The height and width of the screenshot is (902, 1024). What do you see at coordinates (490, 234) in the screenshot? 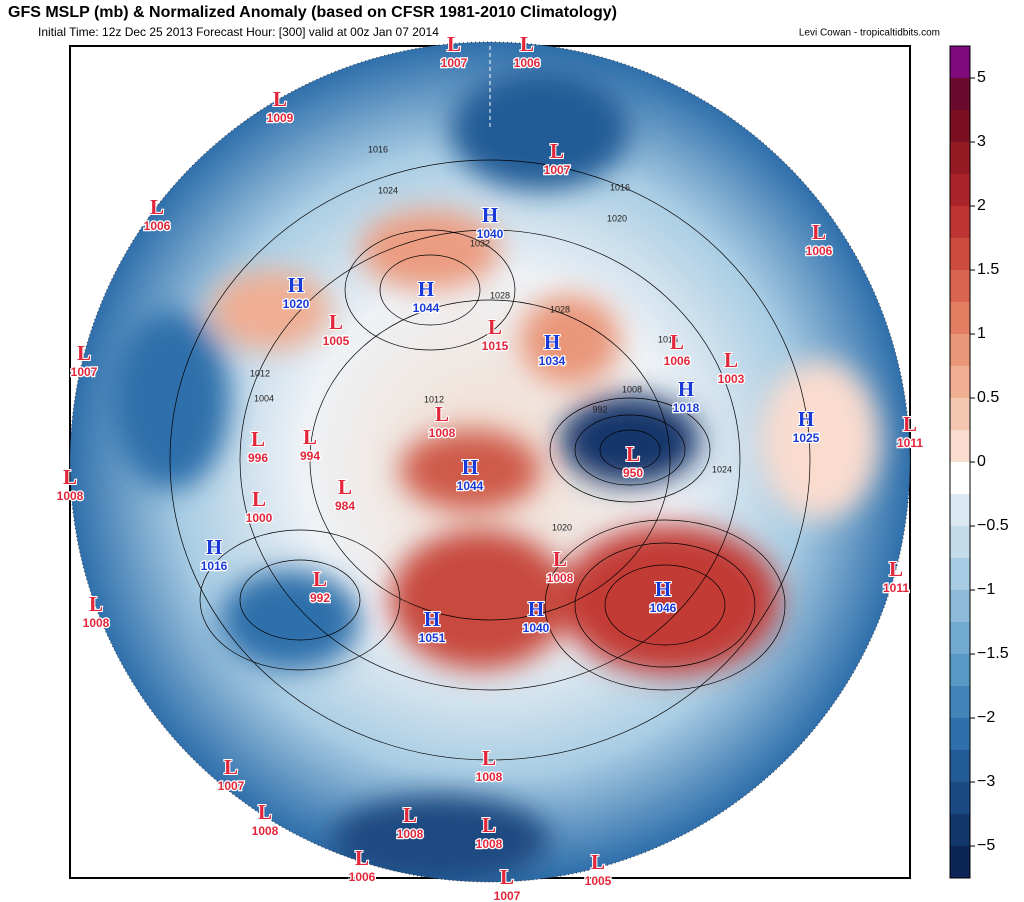
I see `center-pressure: 1040` at bounding box center [490, 234].